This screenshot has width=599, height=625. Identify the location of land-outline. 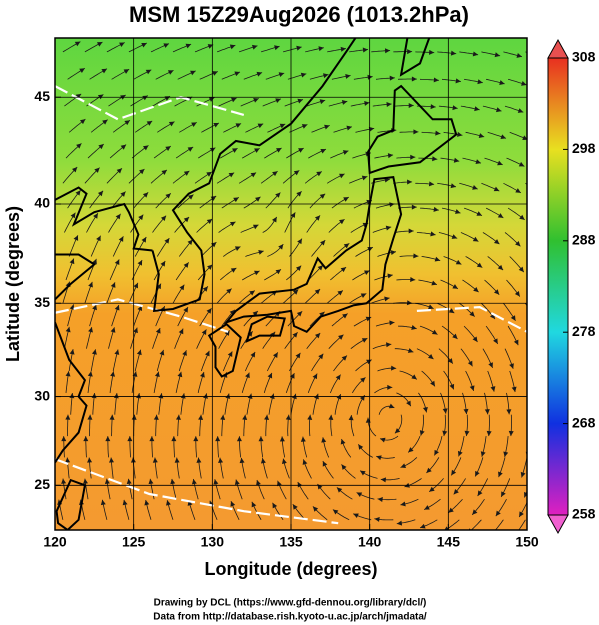
(415, 57).